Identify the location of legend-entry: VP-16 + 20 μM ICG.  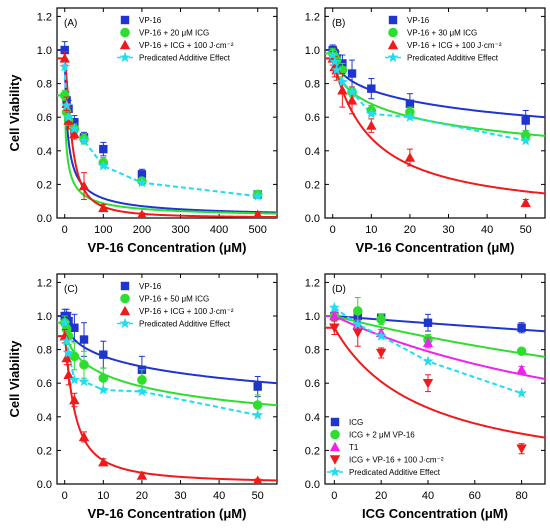
(174, 33).